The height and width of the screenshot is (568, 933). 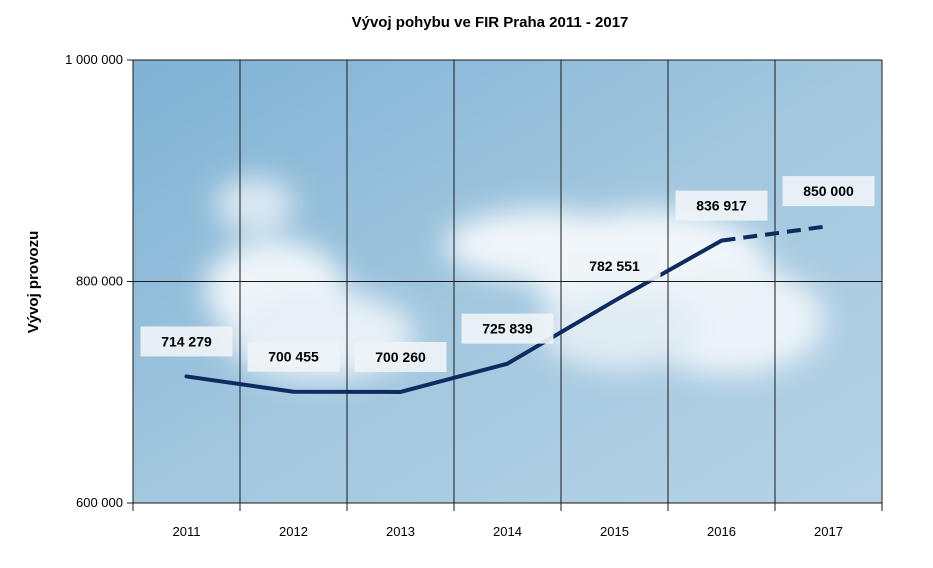 I want to click on x-tick-label: 2013, so click(x=400, y=531).